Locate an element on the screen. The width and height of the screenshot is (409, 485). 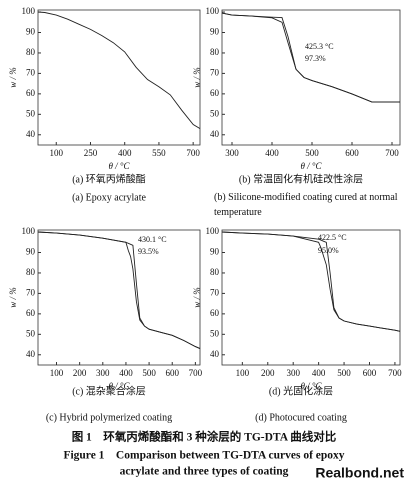
annotation: 95.0% is located at coordinates (328, 250).